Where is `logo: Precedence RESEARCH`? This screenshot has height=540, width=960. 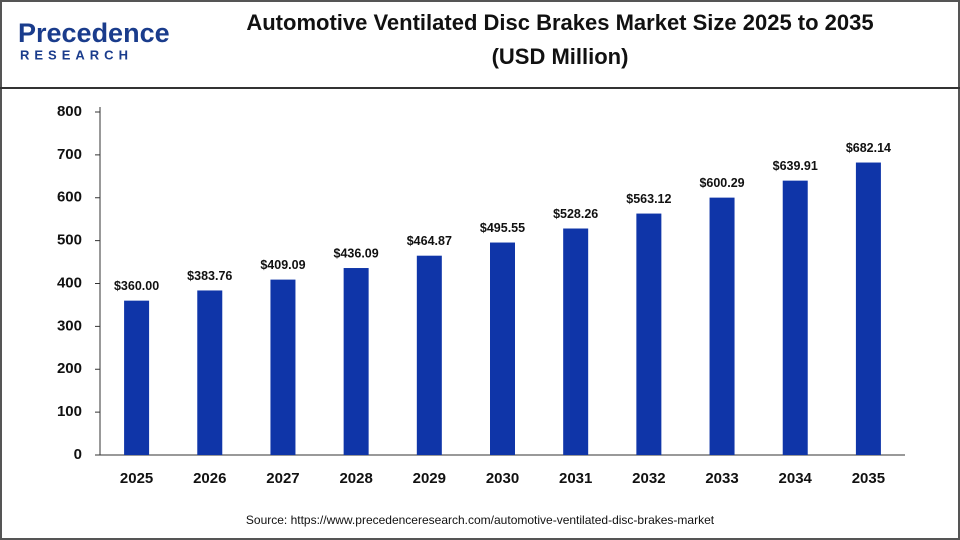
logo: Precedence RESEARCH is located at coordinates (94, 40).